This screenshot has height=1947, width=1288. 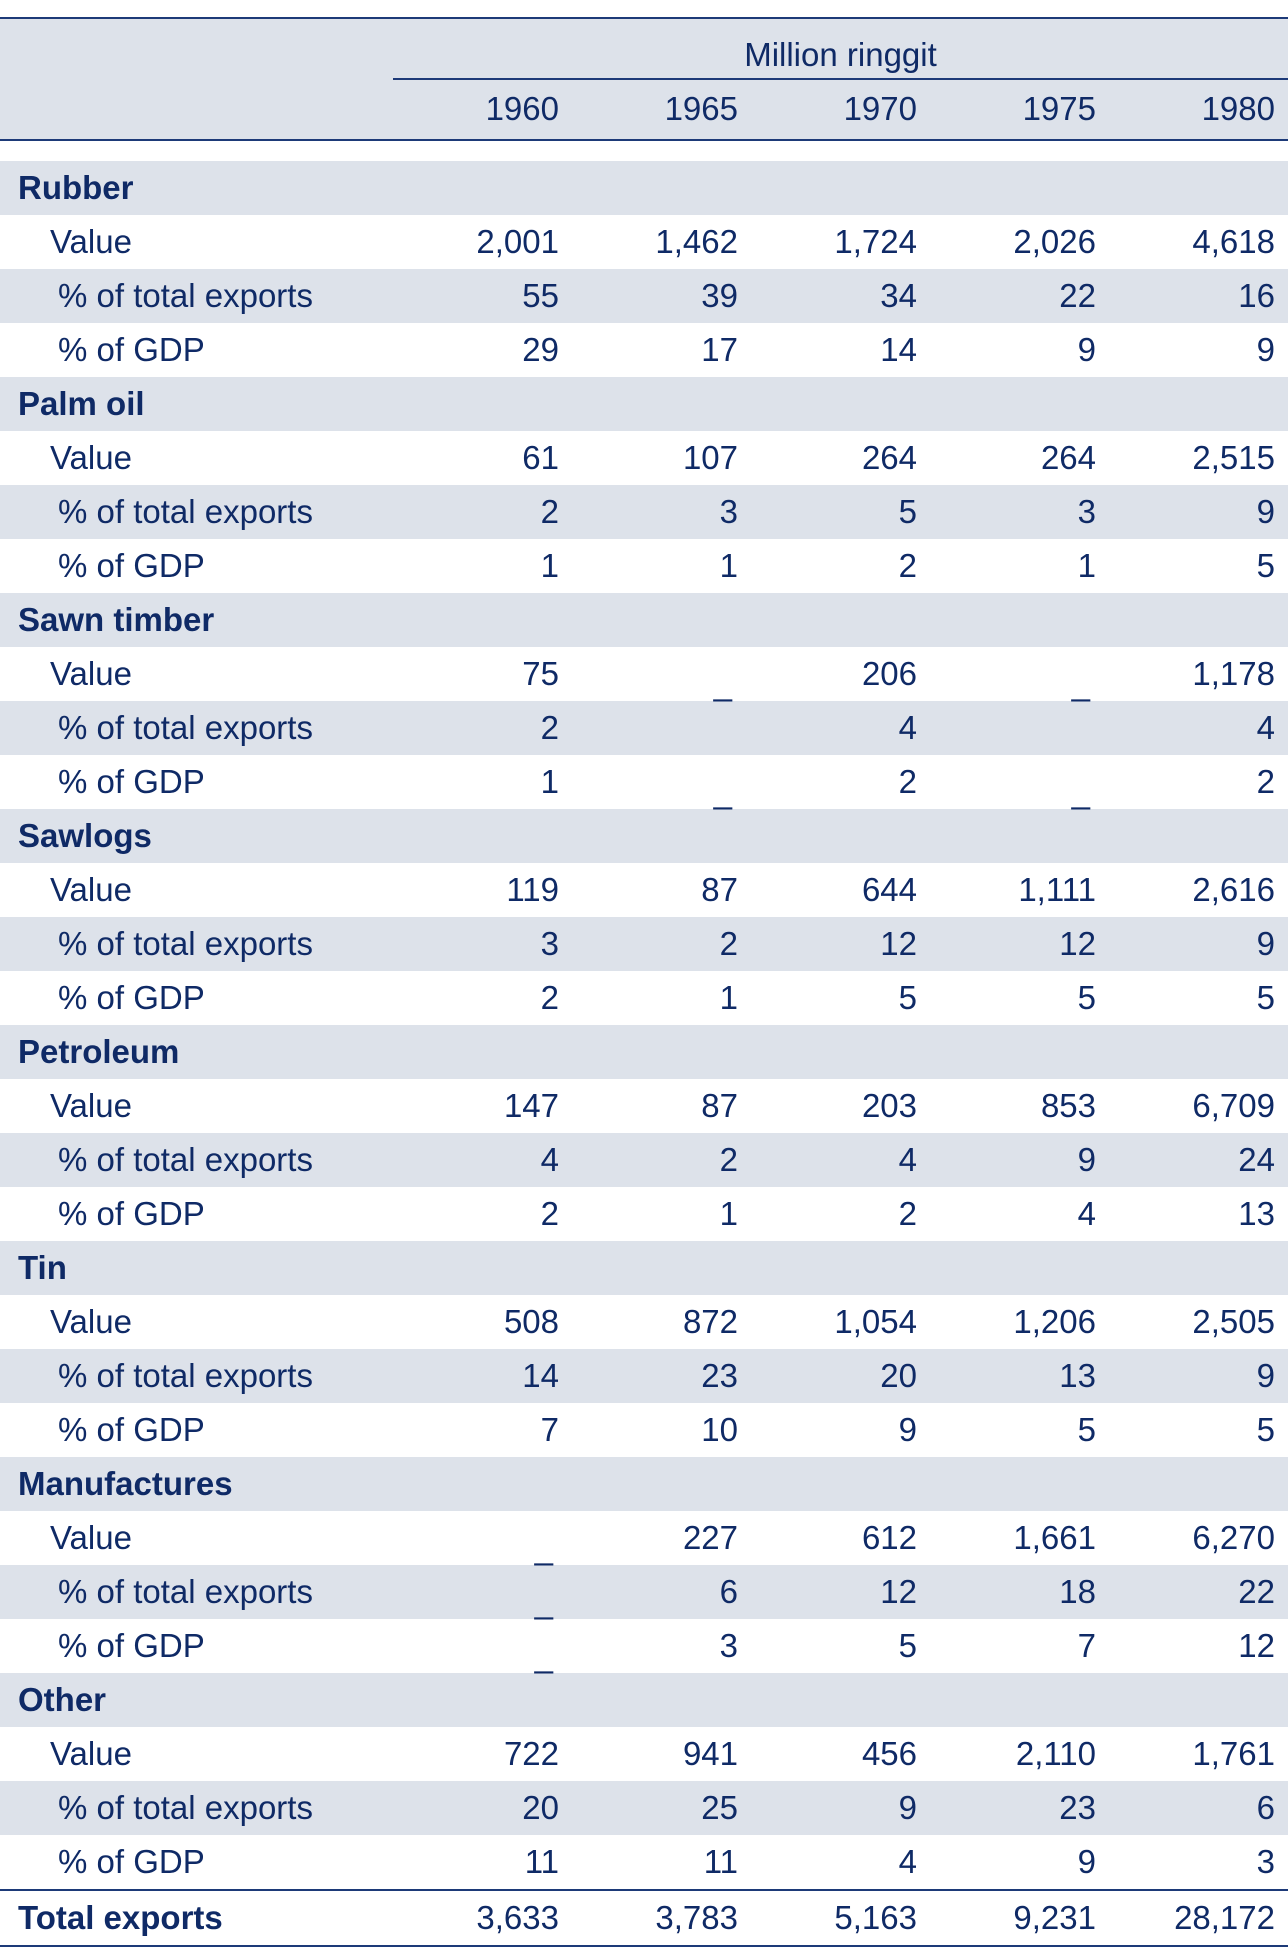 I want to click on data-cell: 1,724, so click(x=875, y=241).